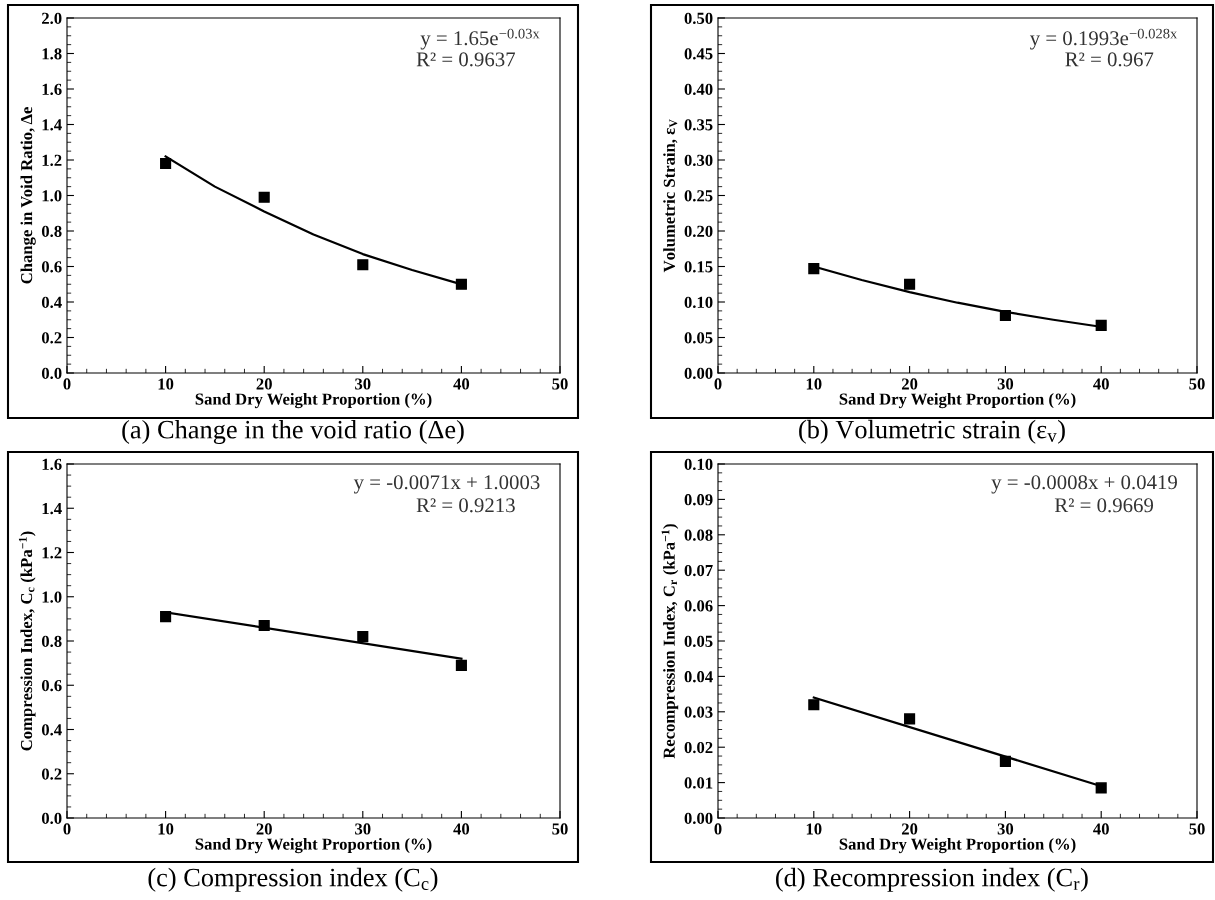 The image size is (1215, 900). I want to click on y-axis-title: Recompression Index, C$_{r}$ (kPa$^{−1}$), so click(670, 641).